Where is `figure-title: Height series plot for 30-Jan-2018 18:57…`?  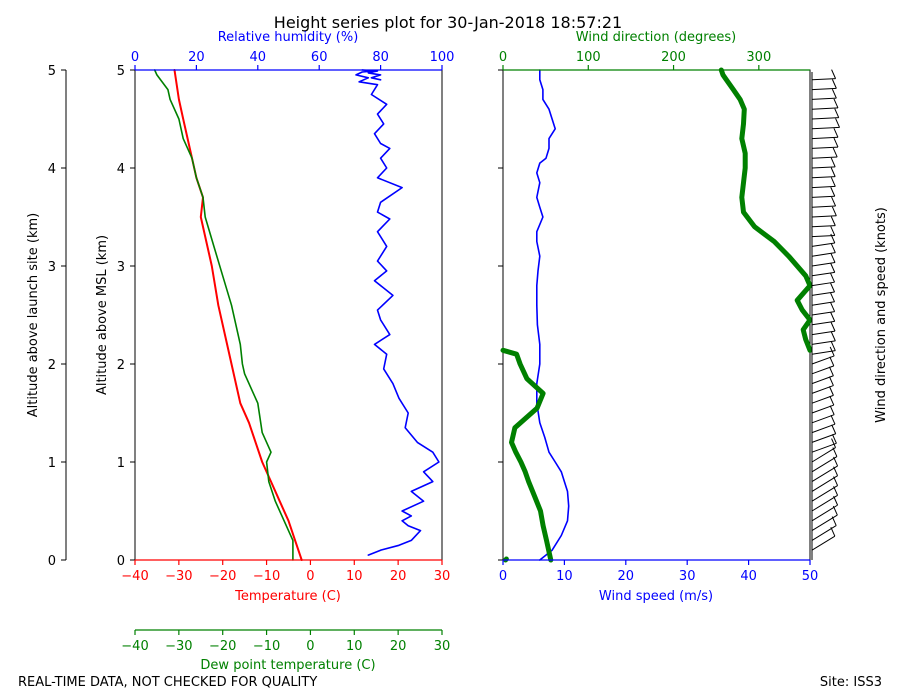 figure-title: Height series plot for 30-Jan-2018 18:57… is located at coordinates (448, 22).